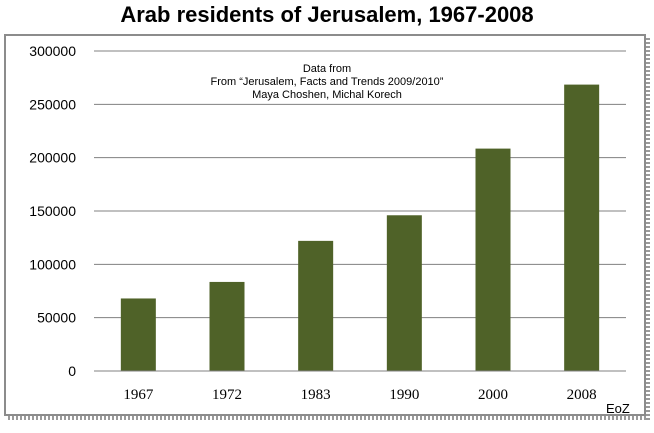 This screenshot has height=433, width=654. What do you see at coordinates (493, 395) in the screenshot?
I see `x-tick-label: 2000` at bounding box center [493, 395].